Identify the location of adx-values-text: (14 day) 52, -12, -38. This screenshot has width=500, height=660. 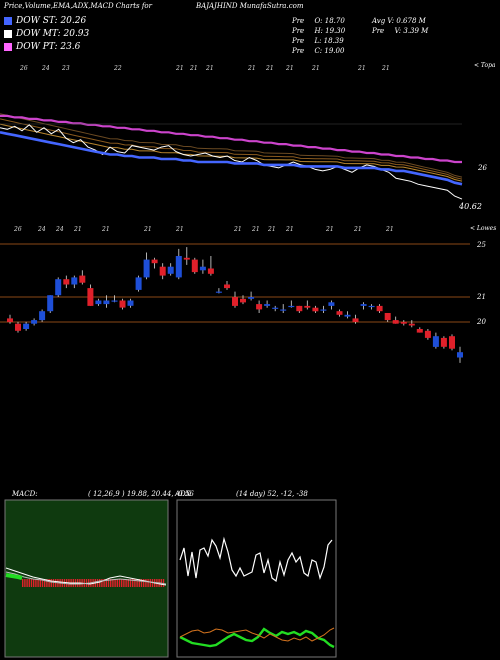
(272, 494).